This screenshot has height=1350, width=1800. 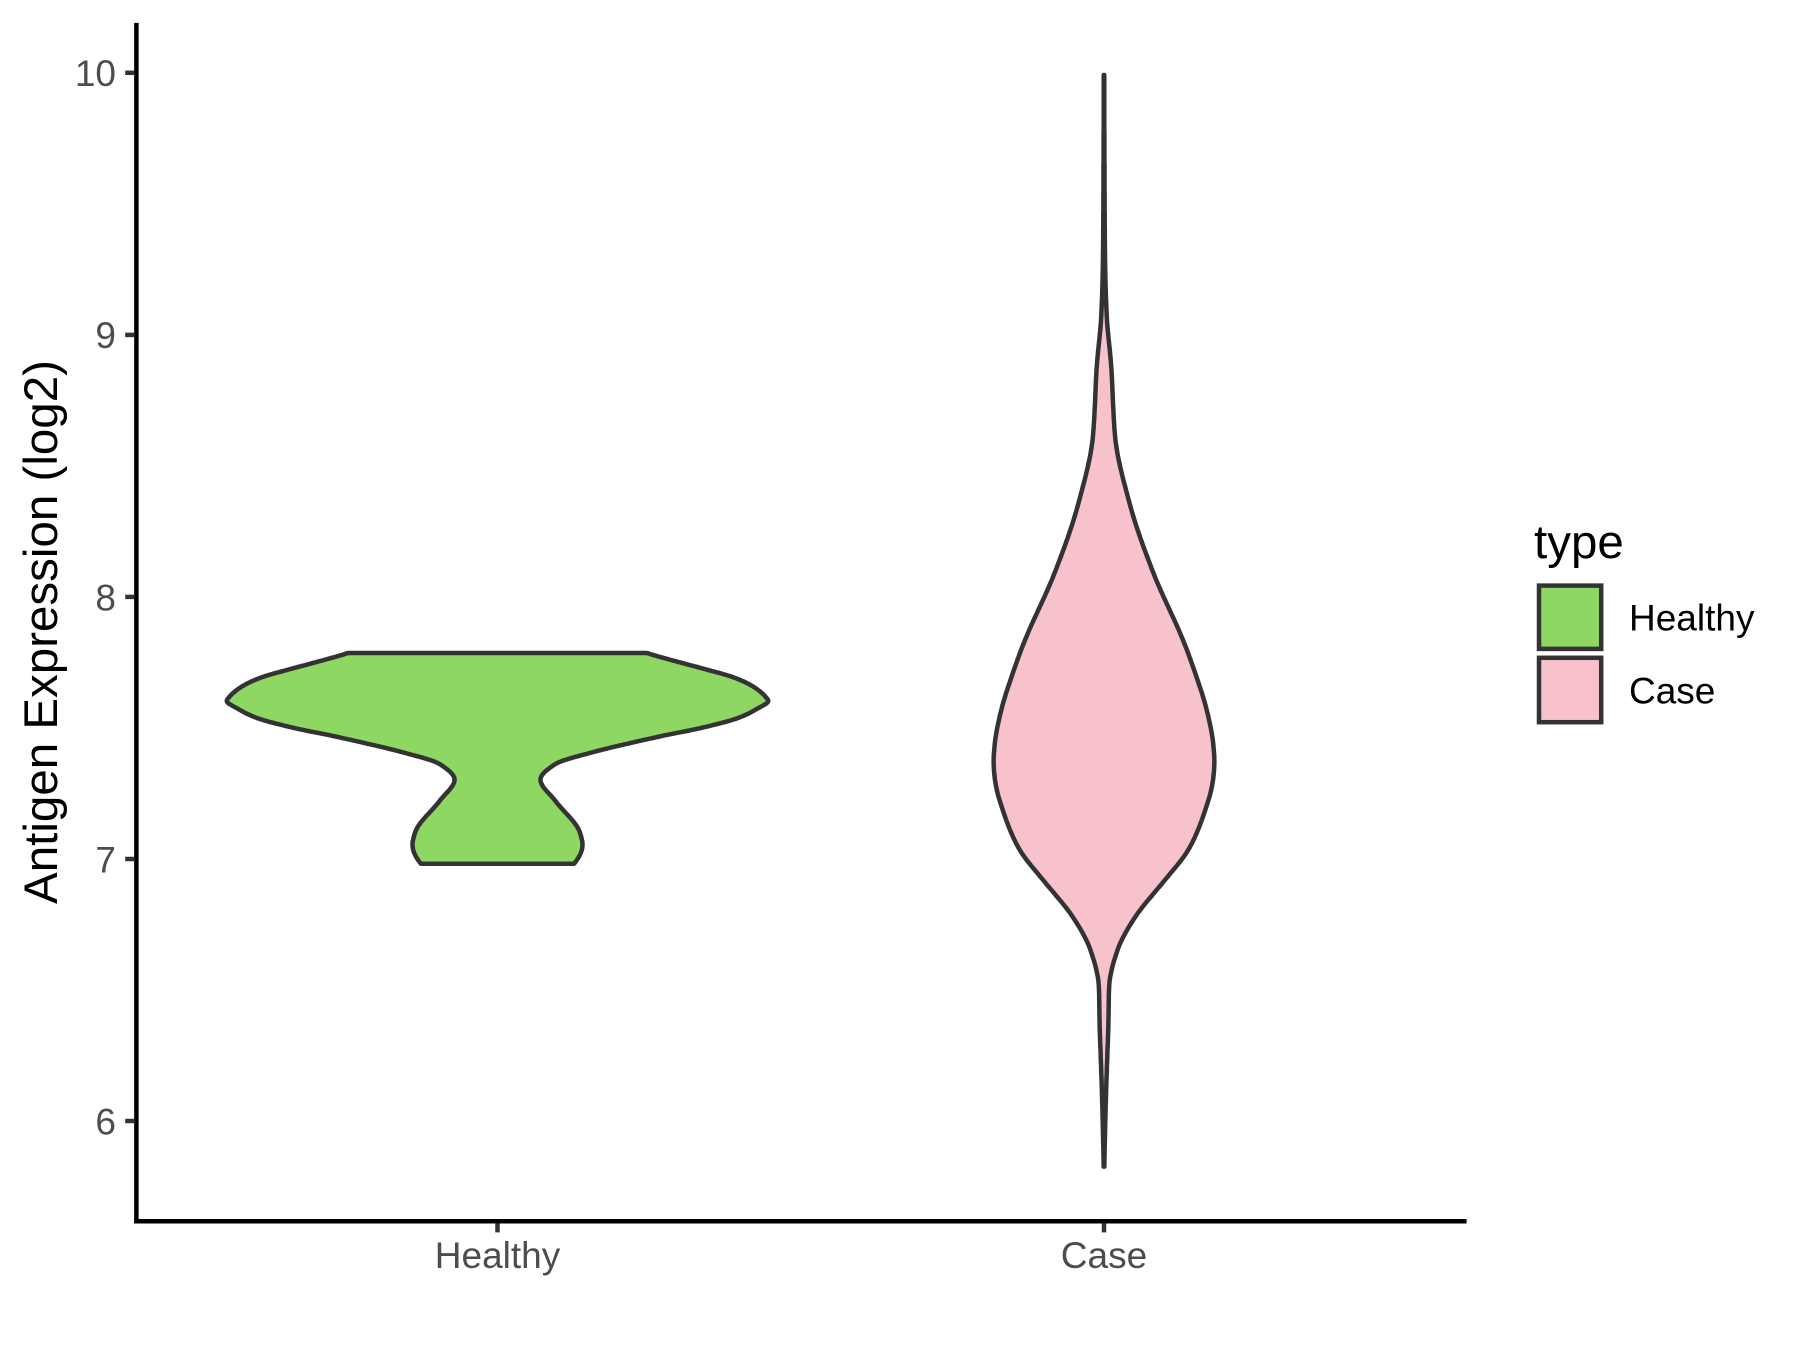 I want to click on svg-text: 10, so click(x=95, y=73).